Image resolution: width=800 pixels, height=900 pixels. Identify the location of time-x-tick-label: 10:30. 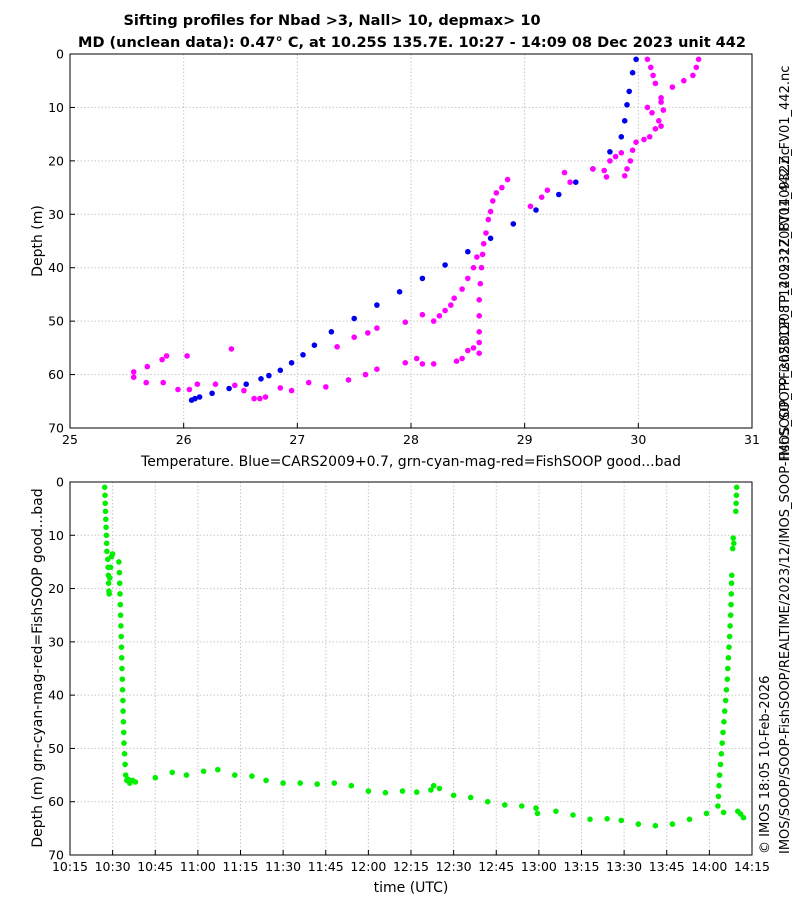
(113, 866).